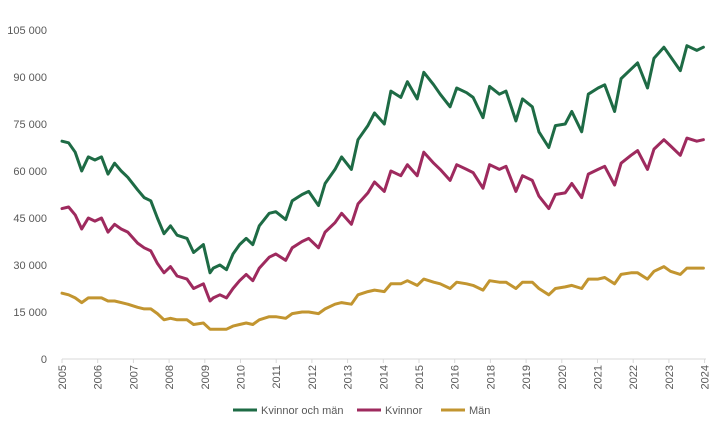 This screenshot has height=432, width=721. Describe the element at coordinates (420, 377) in the screenshot. I see `x-tick-label: 2015` at that location.